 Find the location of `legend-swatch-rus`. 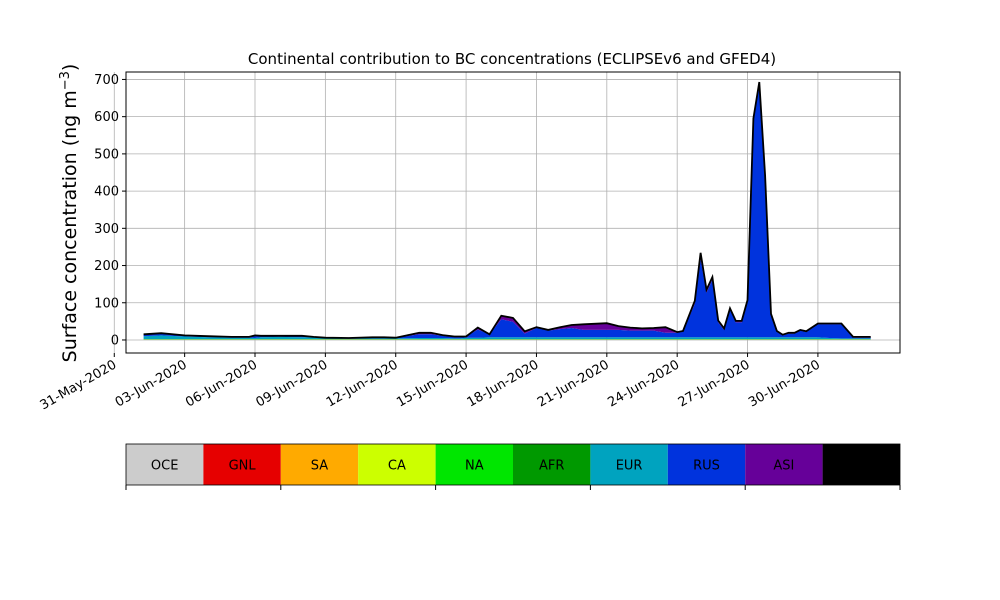

legend-swatch-rus is located at coordinates (706, 464).